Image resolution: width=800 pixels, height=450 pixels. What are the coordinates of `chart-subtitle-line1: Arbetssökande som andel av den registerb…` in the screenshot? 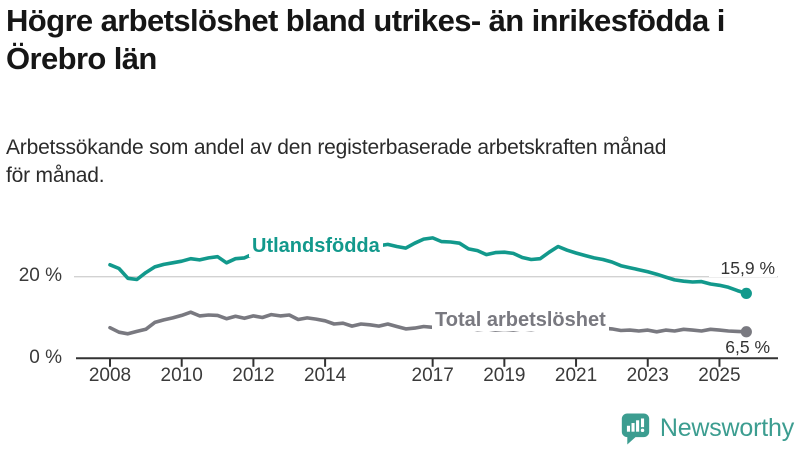 It's located at (336, 147).